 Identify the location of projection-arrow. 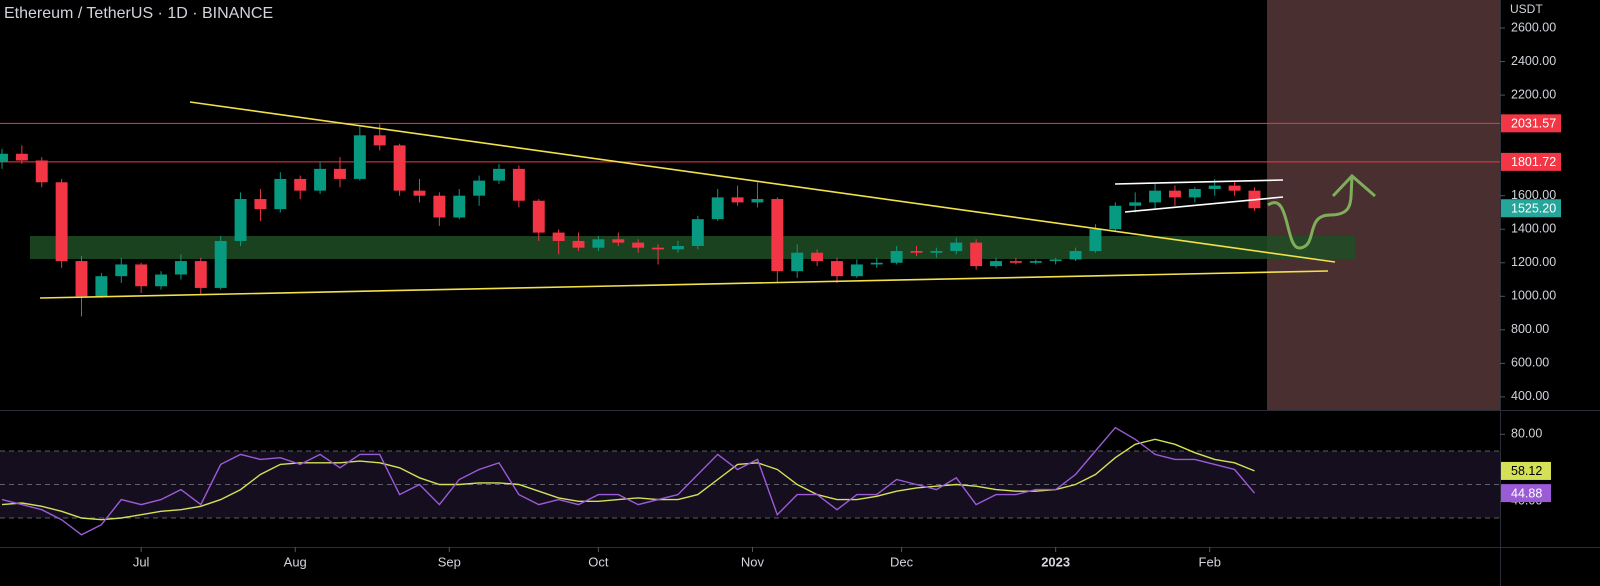
(1310, 213).